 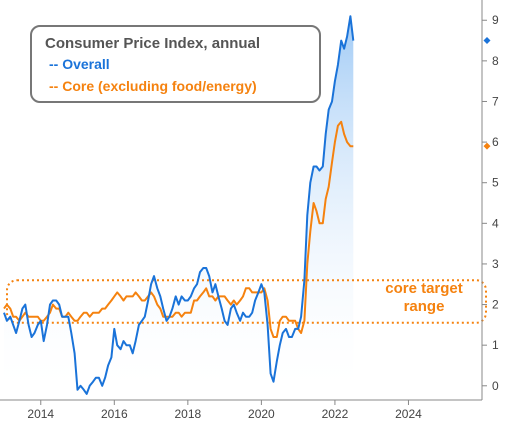 What do you see at coordinates (335, 414) in the screenshot?
I see `x-tick-label: 2022` at bounding box center [335, 414].